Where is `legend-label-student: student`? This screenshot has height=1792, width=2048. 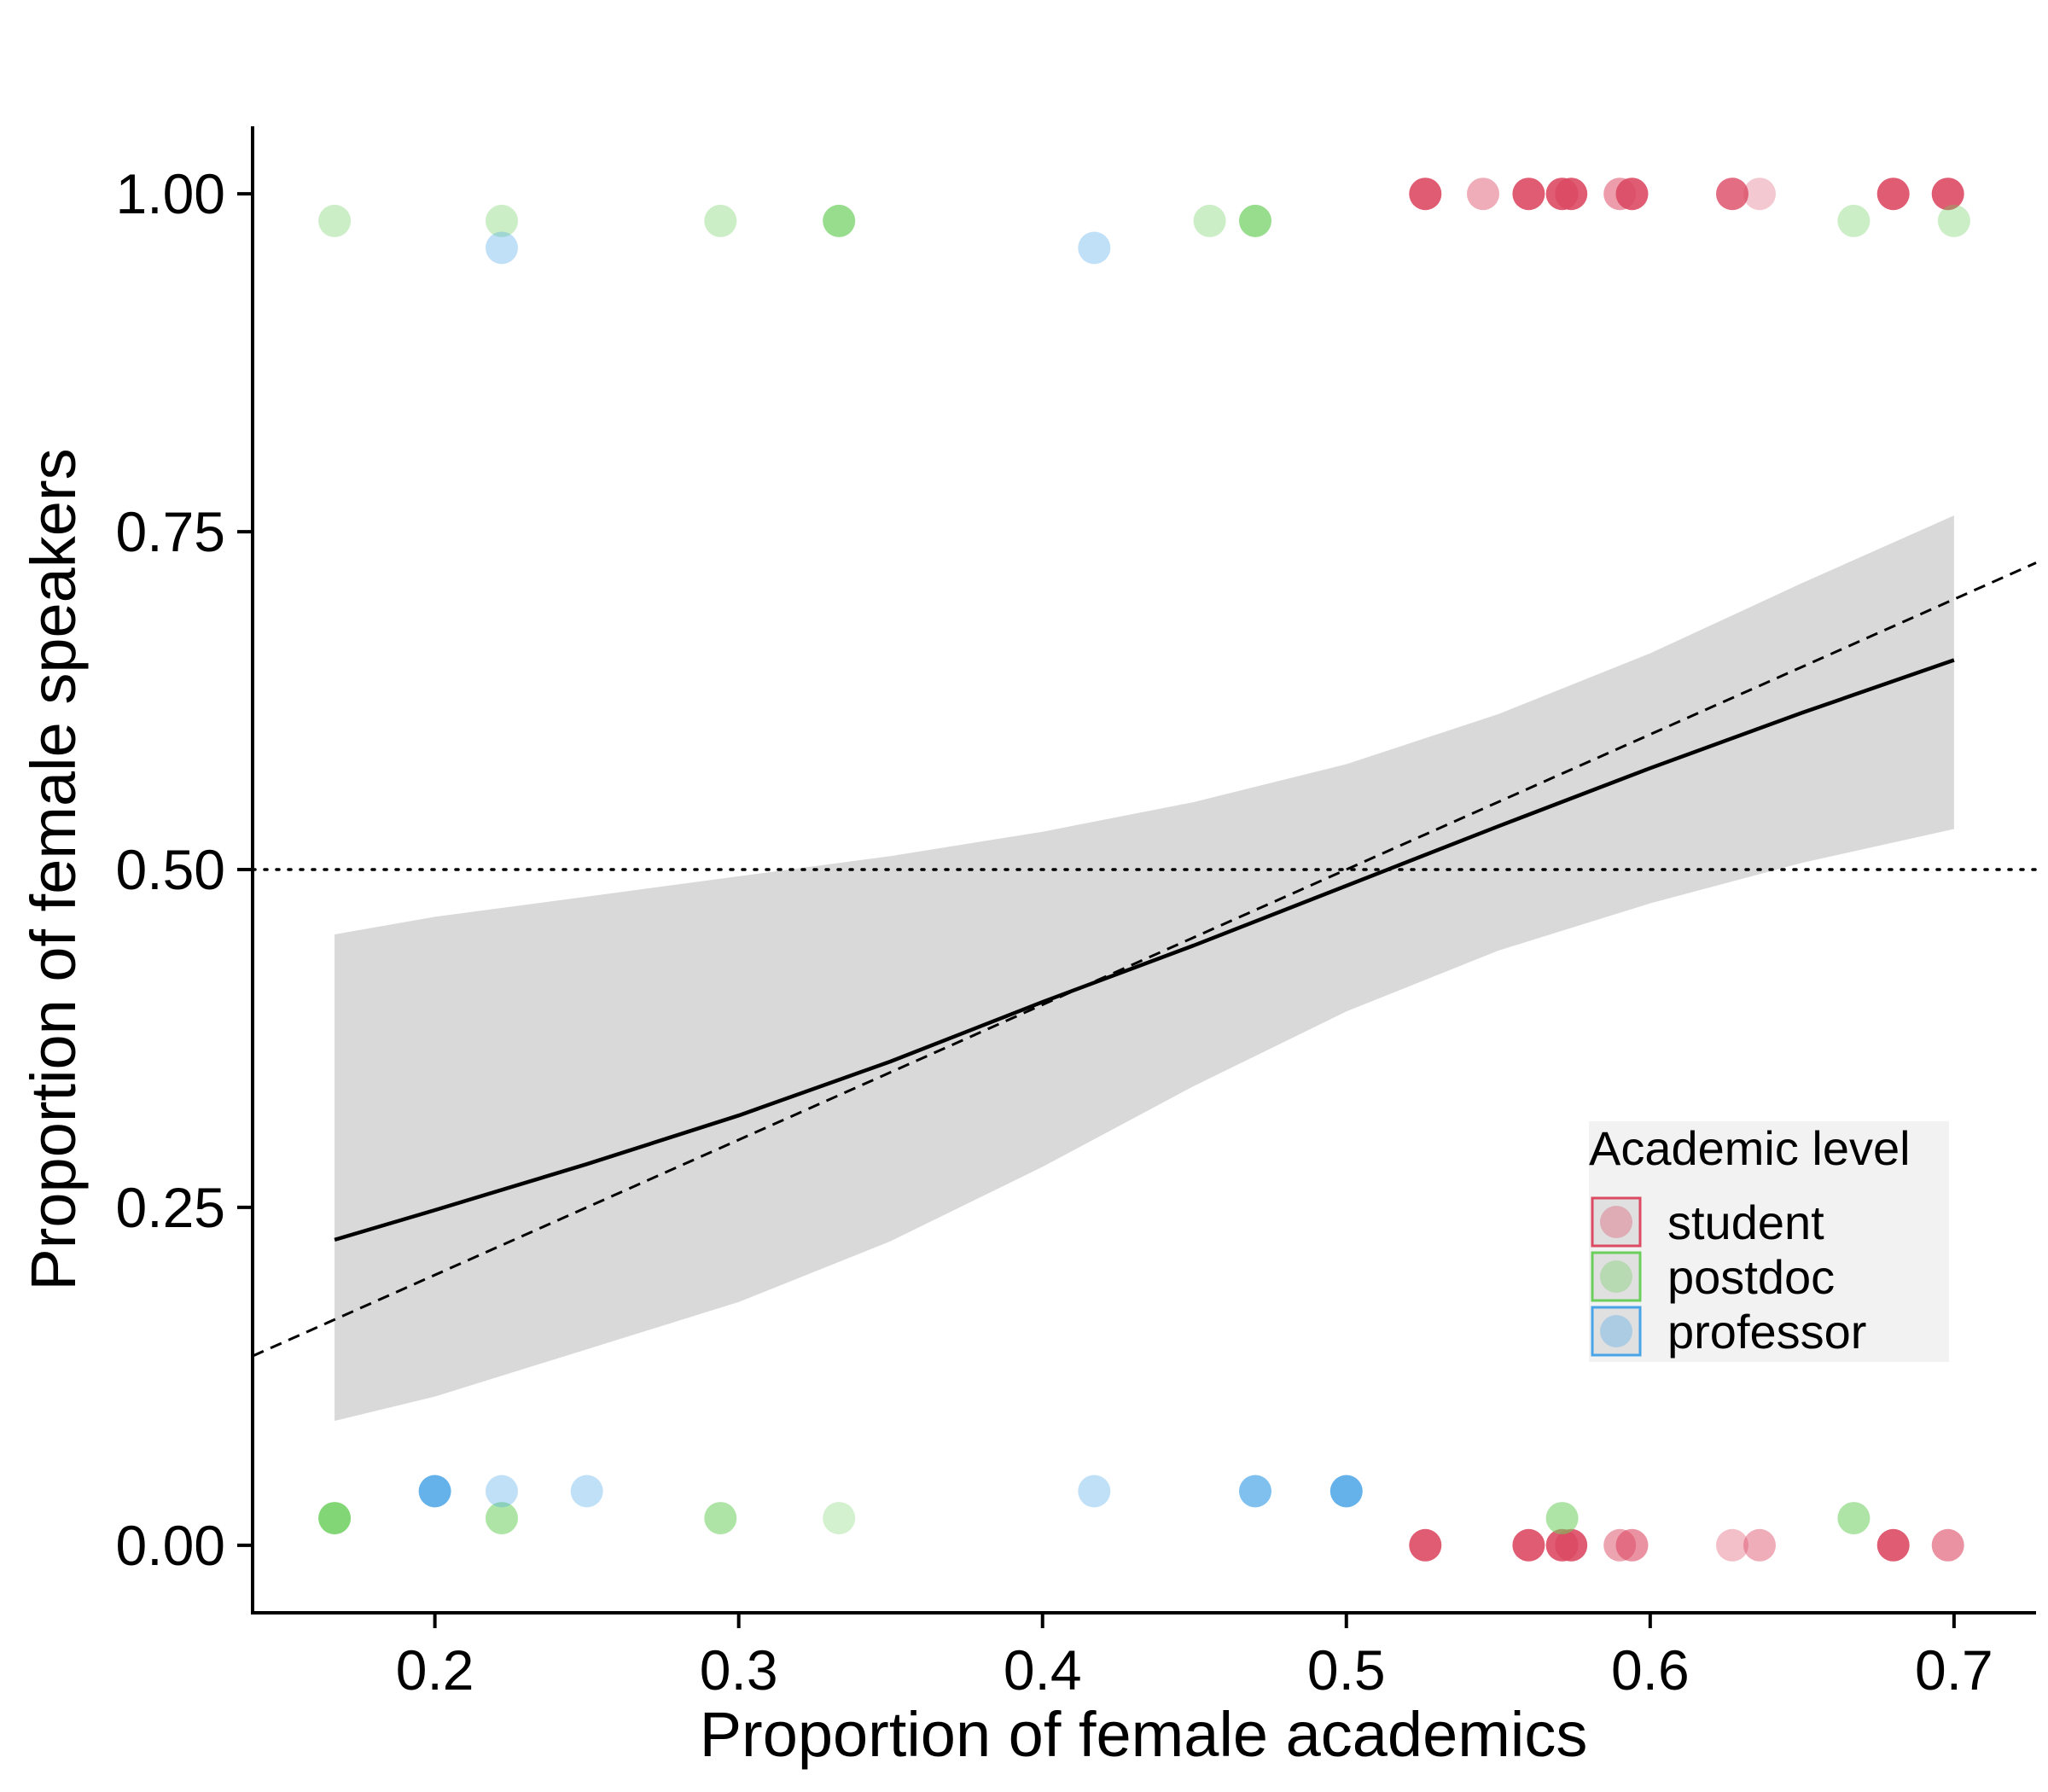 legend-label-student: student is located at coordinates (1745, 1222).